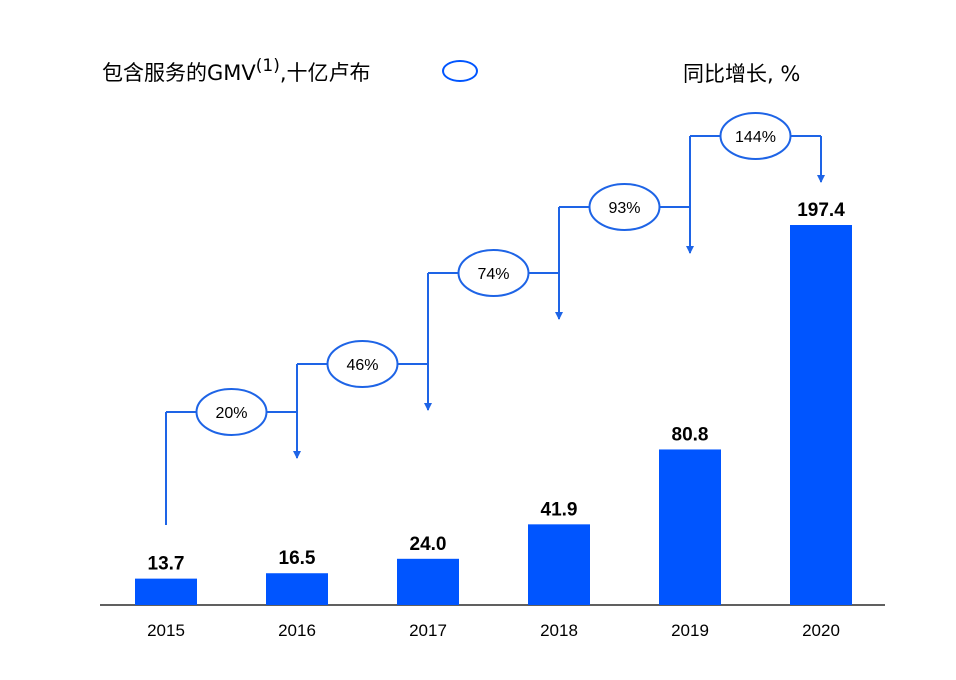 This screenshot has height=680, width=956. I want to click on growth-label-4: 93%, so click(624, 208).